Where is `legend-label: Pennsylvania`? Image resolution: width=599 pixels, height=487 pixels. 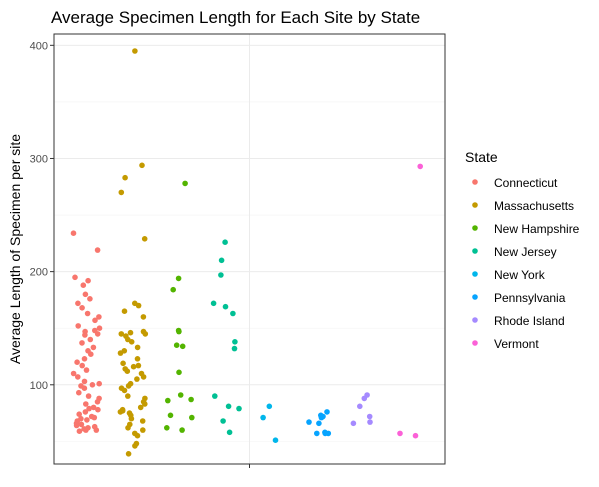 legend-label: Pennsylvania is located at coordinates (530, 298).